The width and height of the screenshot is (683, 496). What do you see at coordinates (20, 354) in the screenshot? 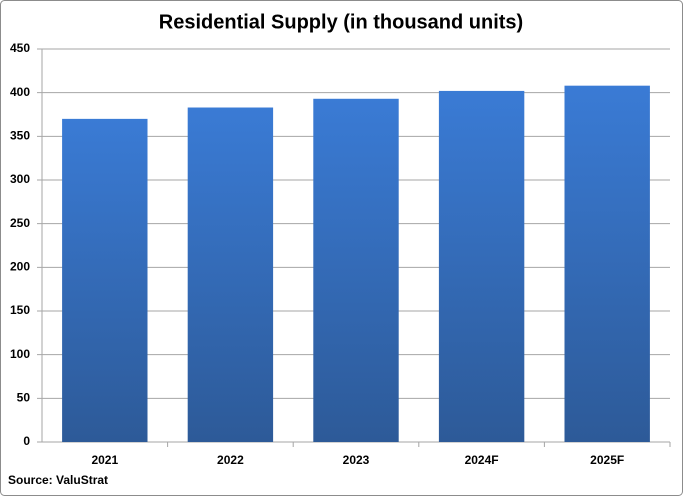
I see `y-tick-label: 100` at bounding box center [20, 354].